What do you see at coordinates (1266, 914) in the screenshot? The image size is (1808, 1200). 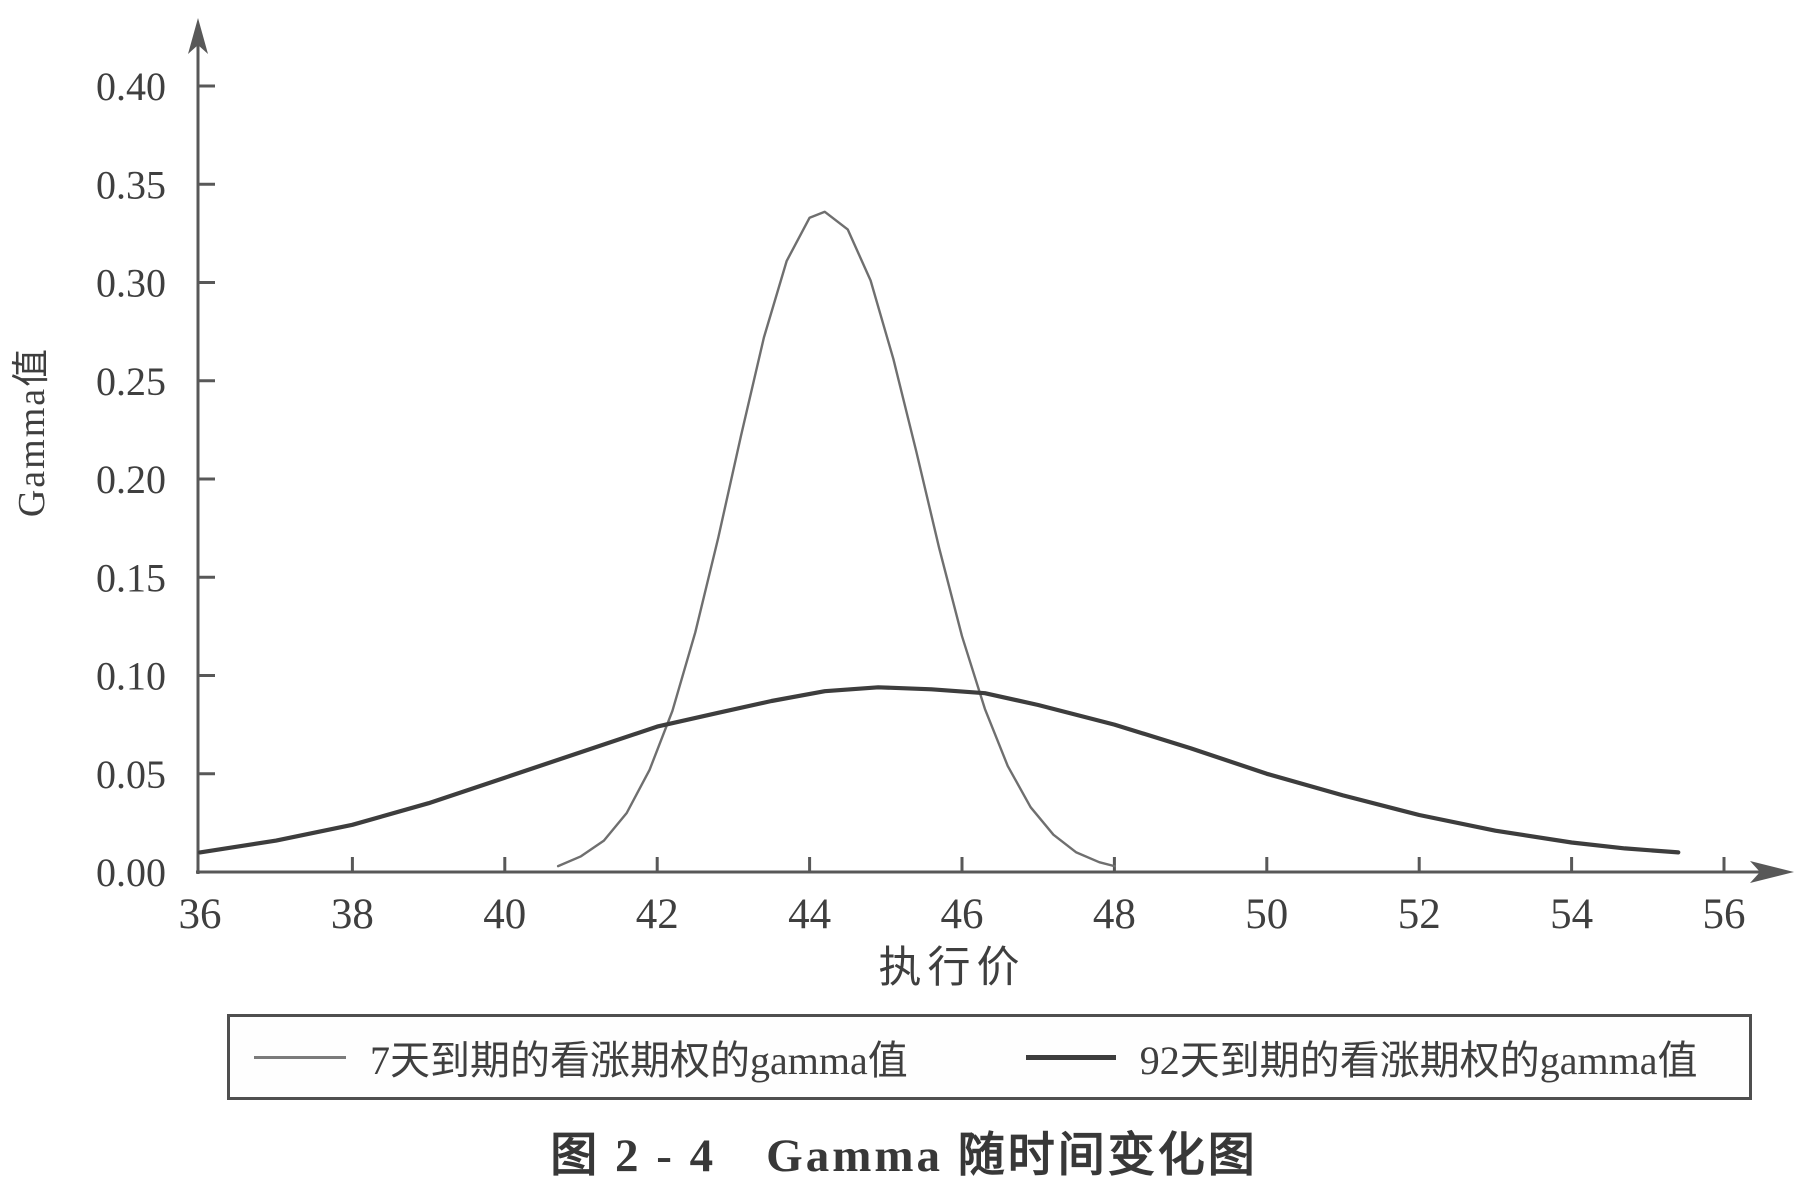 I see `x-tick-label: 50` at bounding box center [1266, 914].